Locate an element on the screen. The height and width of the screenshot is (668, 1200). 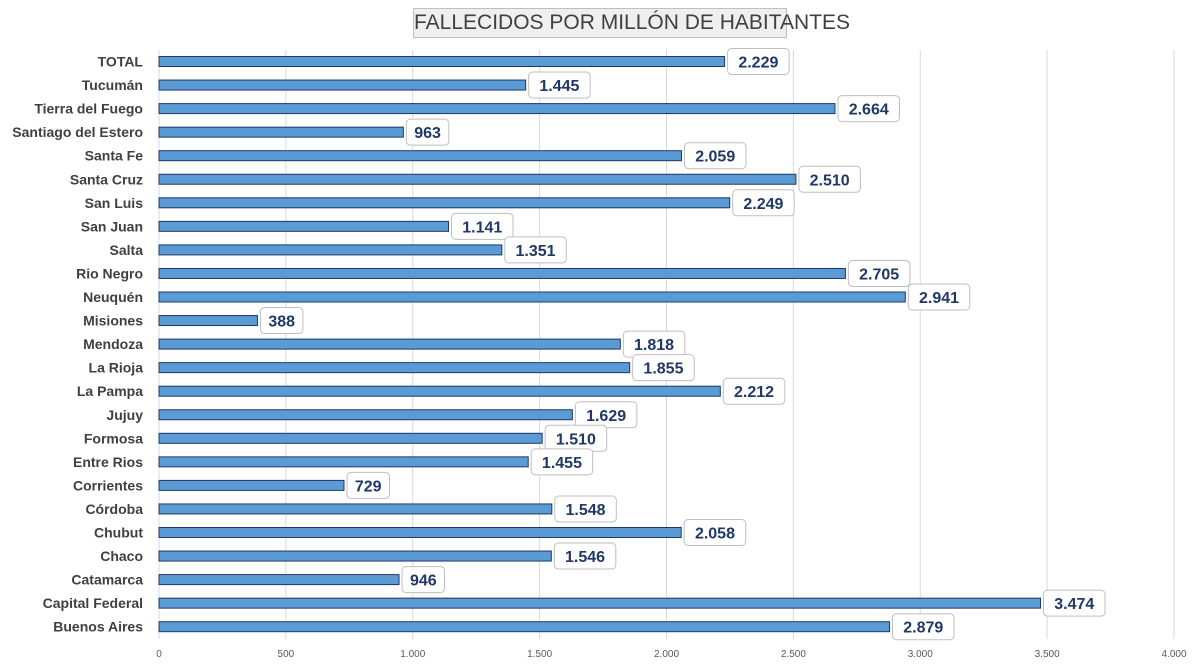
category-label: Corrientes is located at coordinates (108, 485).